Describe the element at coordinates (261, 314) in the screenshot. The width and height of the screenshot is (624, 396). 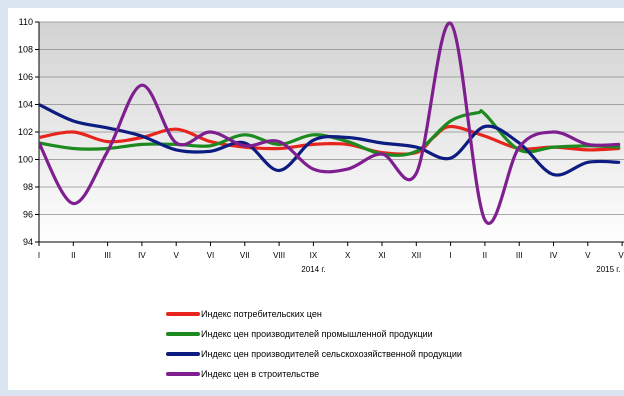
I see `legend-label: Индекс потребительских цен` at that location.